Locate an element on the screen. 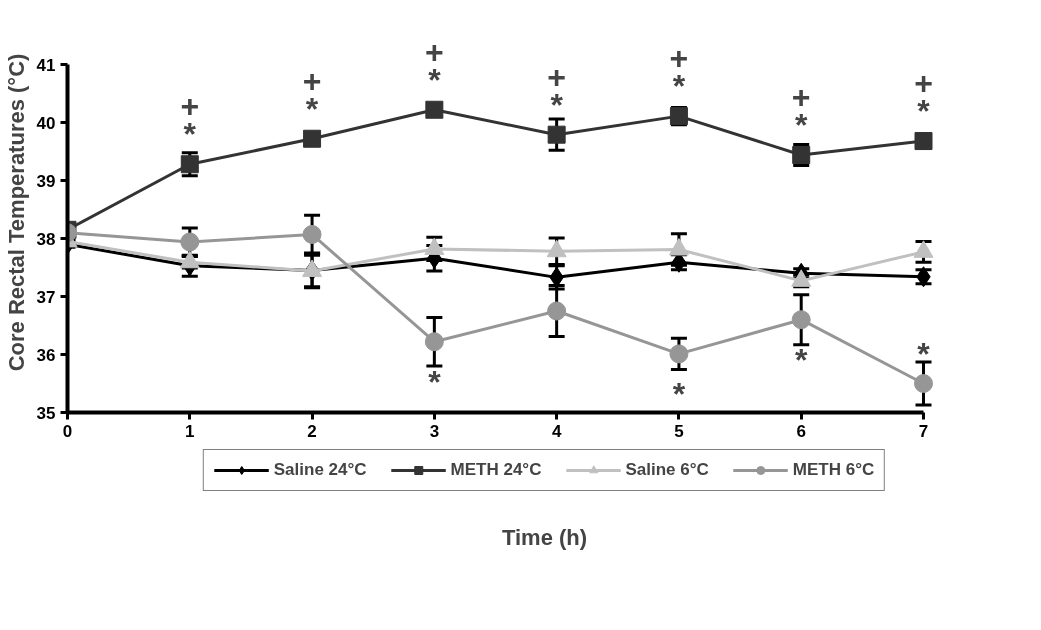  x-axis-title: Time (h) is located at coordinates (544, 537).